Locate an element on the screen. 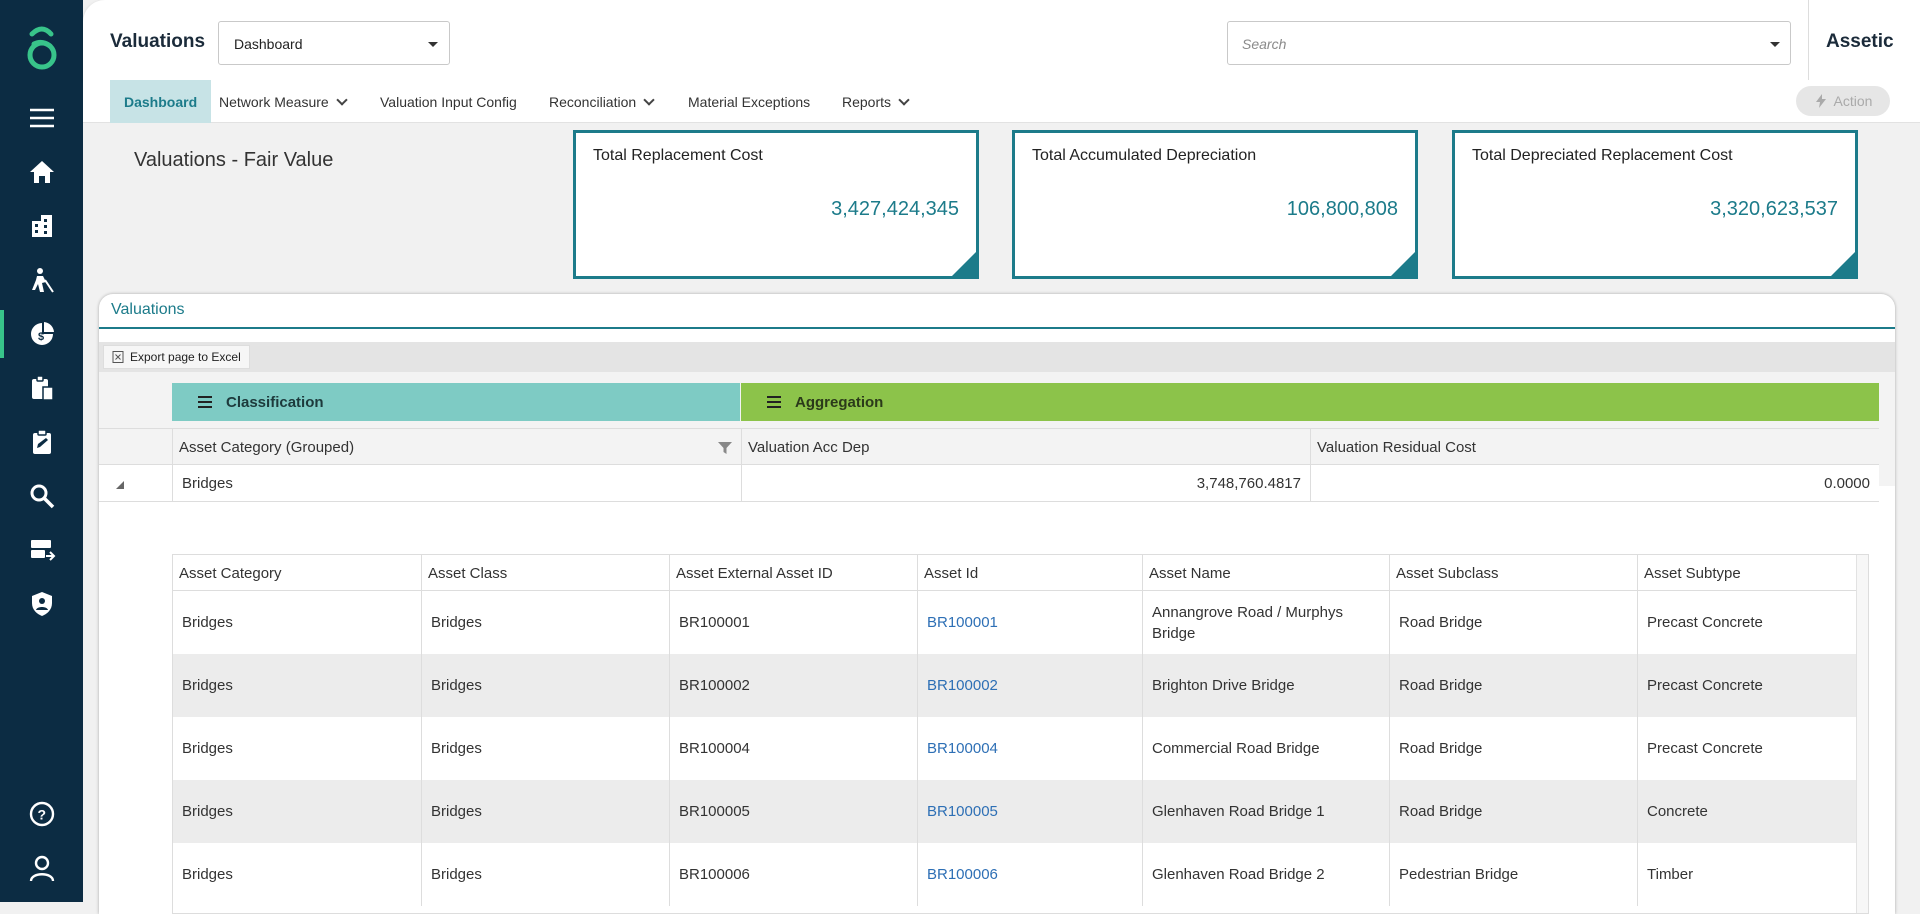  column-header-label: Valuation Residual Cost is located at coordinates (1396, 447).